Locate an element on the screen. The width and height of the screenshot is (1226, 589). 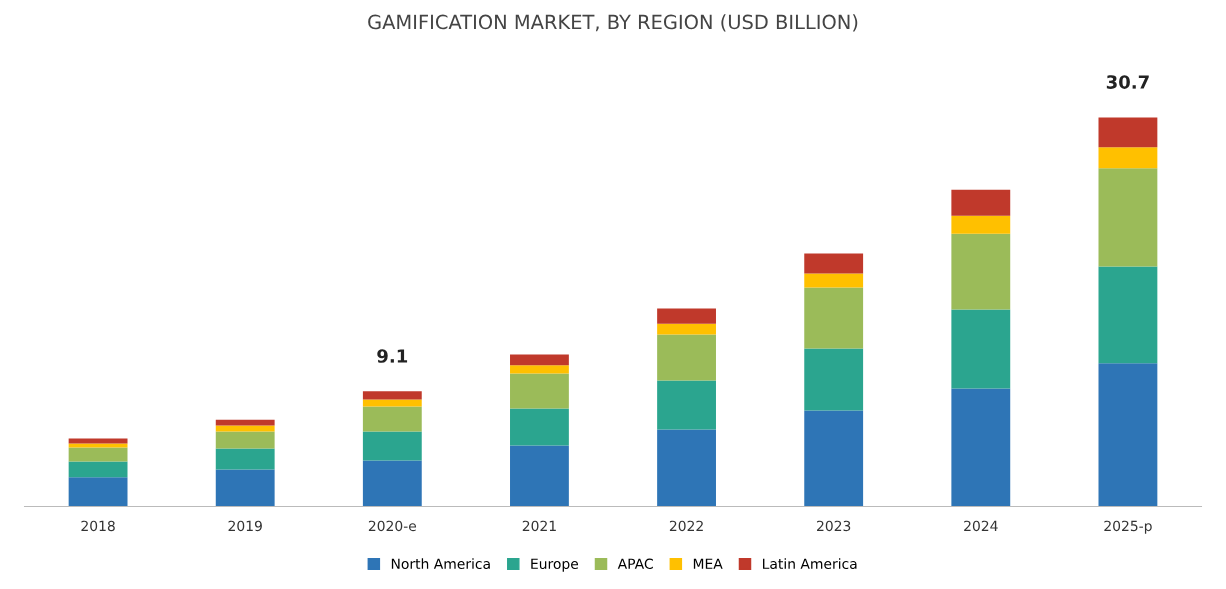
x-tick-label: 2022 is located at coordinates (686, 526).